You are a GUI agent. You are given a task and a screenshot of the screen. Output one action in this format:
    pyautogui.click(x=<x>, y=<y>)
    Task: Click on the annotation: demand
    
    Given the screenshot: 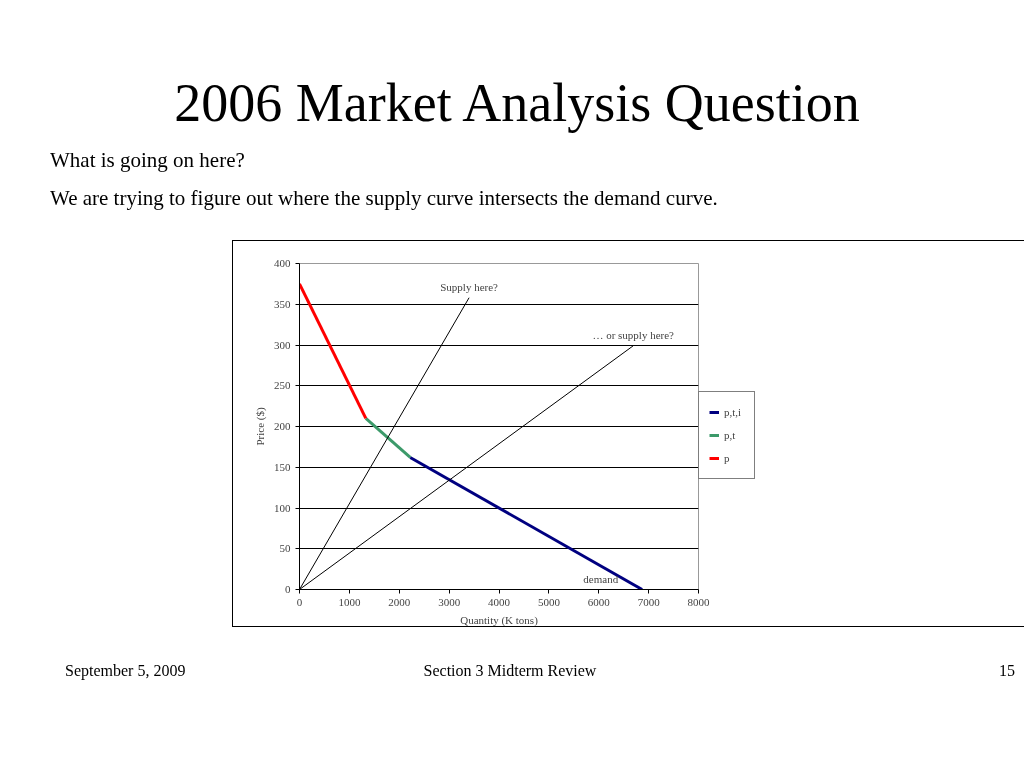 What is the action you would take?
    pyautogui.click(x=601, y=578)
    